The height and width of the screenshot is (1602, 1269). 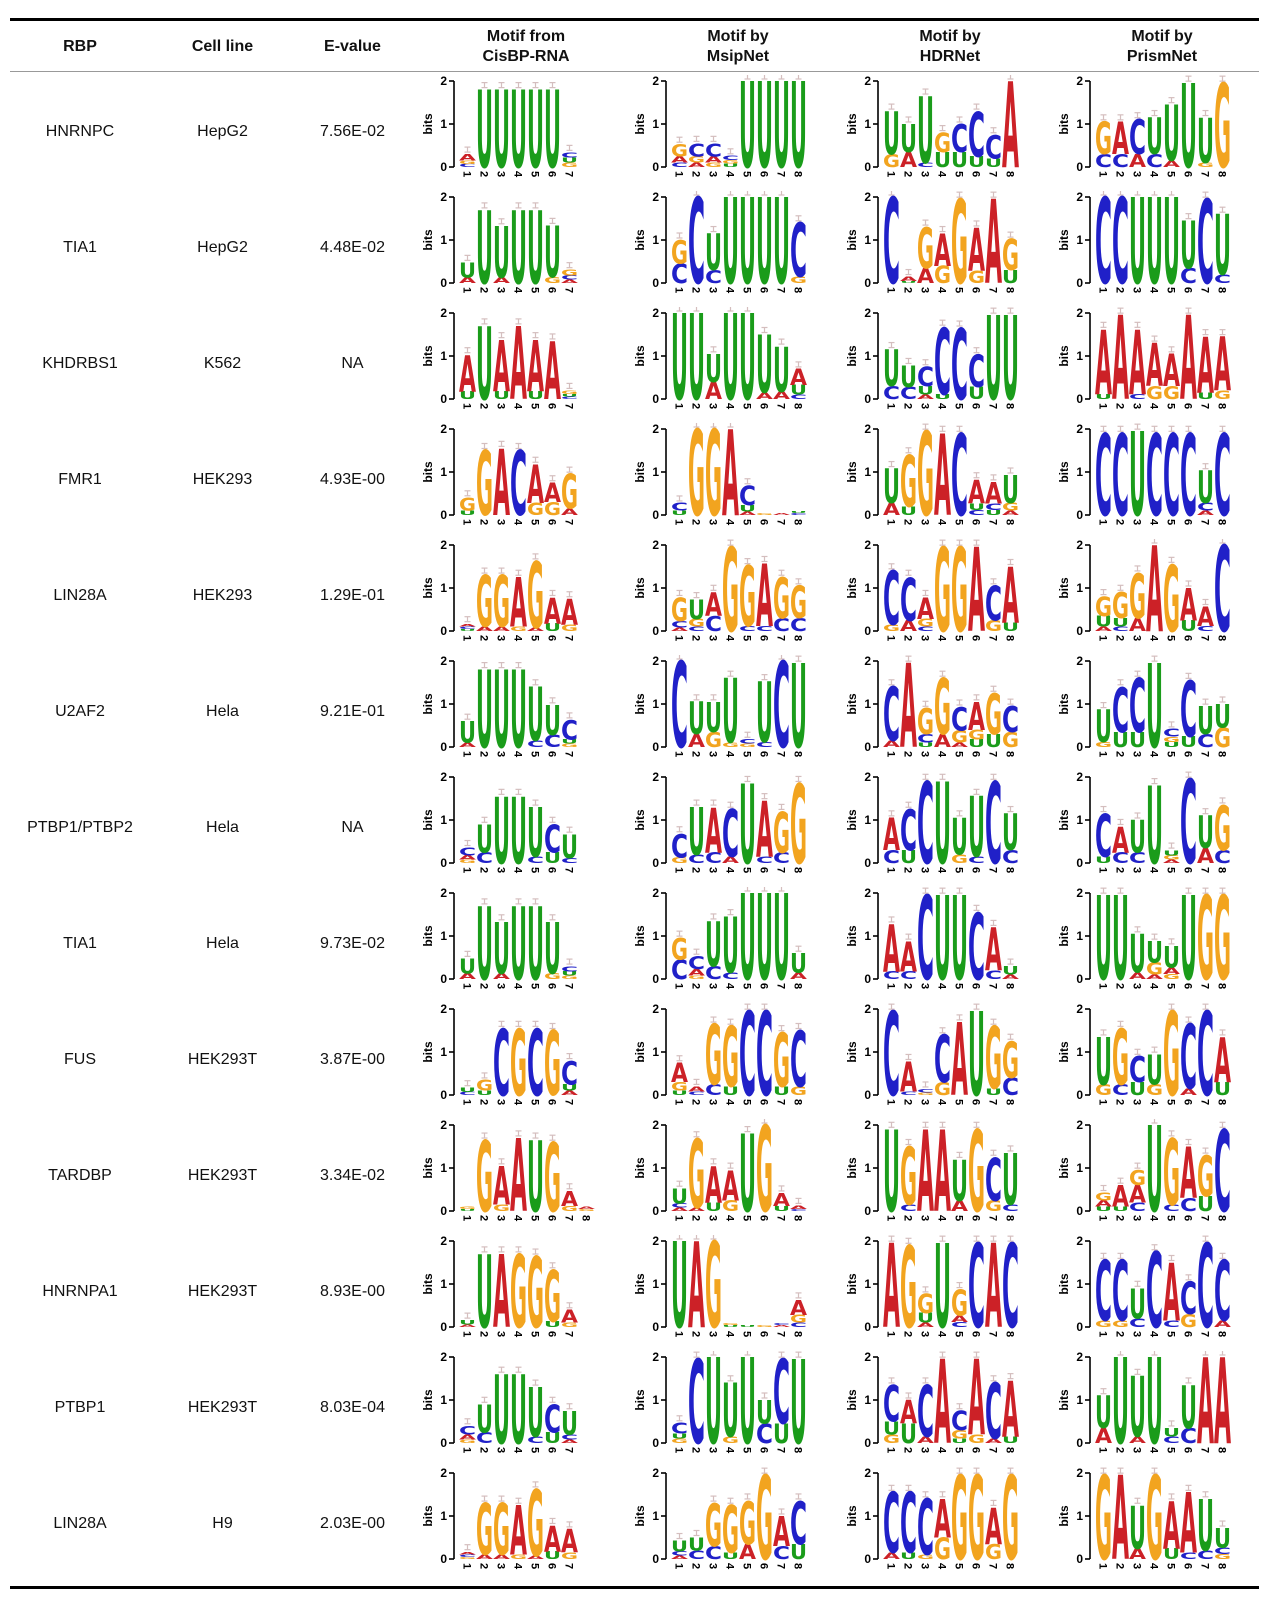 What do you see at coordinates (798, 986) in the screenshot?
I see `logo-x-tick: 8` at bounding box center [798, 986].